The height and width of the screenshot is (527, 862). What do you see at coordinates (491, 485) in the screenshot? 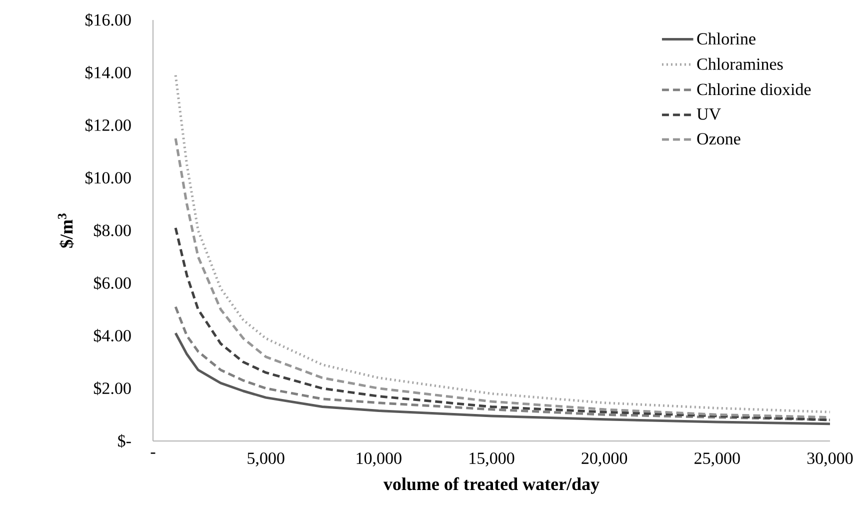
I see `x-axis-title: volume of treated water/day` at bounding box center [491, 485].